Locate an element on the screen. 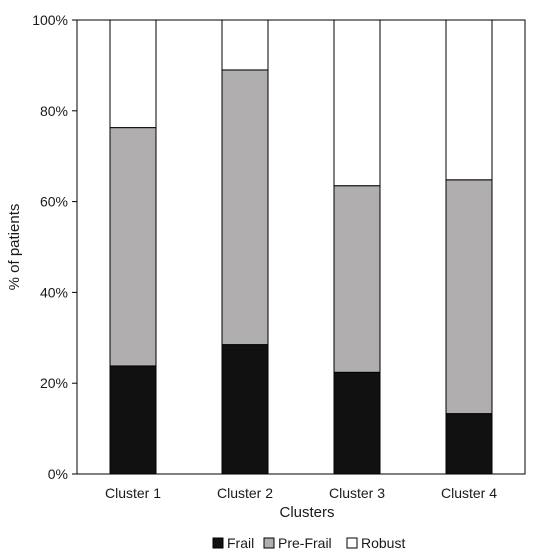  y-tick-label: 0% is located at coordinates (58, 474).